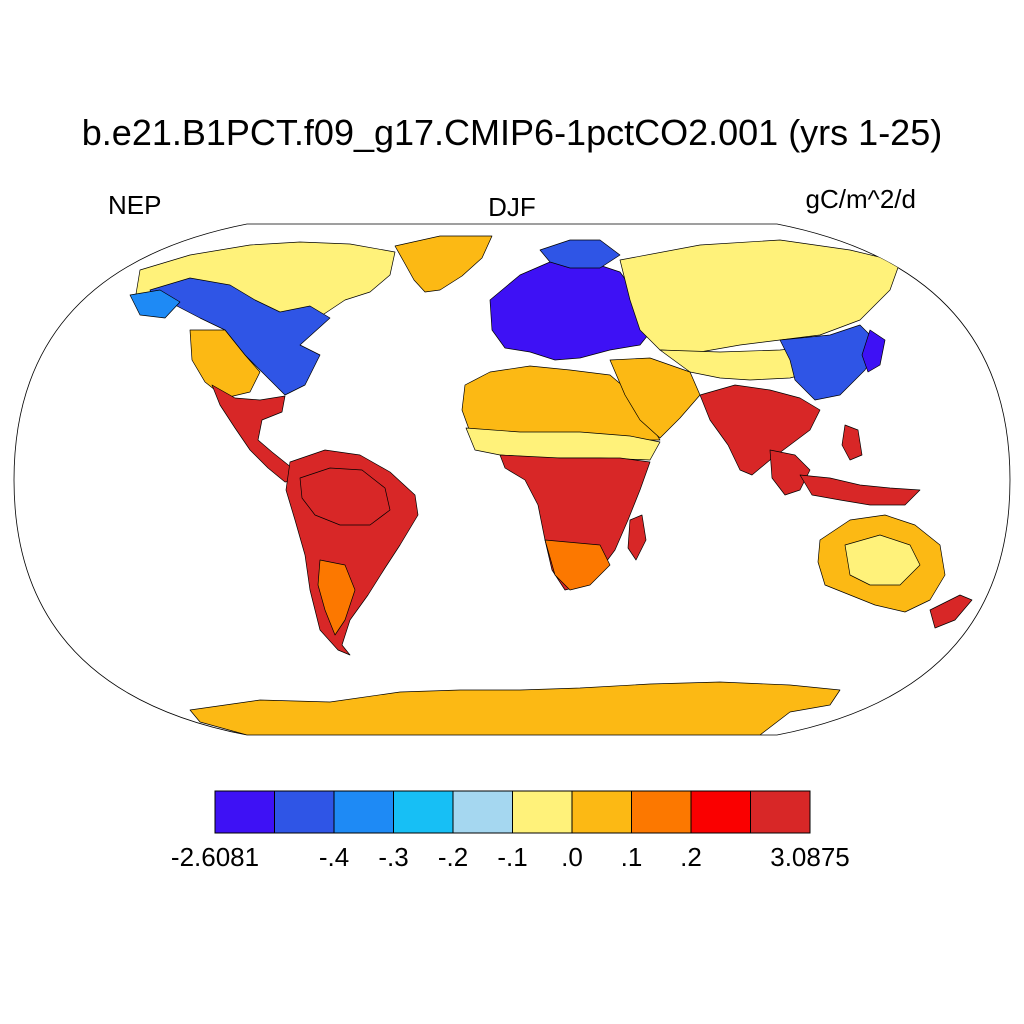 The height and width of the screenshot is (1024, 1024). What do you see at coordinates (860, 199) in the screenshot?
I see `units-label: gC/m^2/d` at bounding box center [860, 199].